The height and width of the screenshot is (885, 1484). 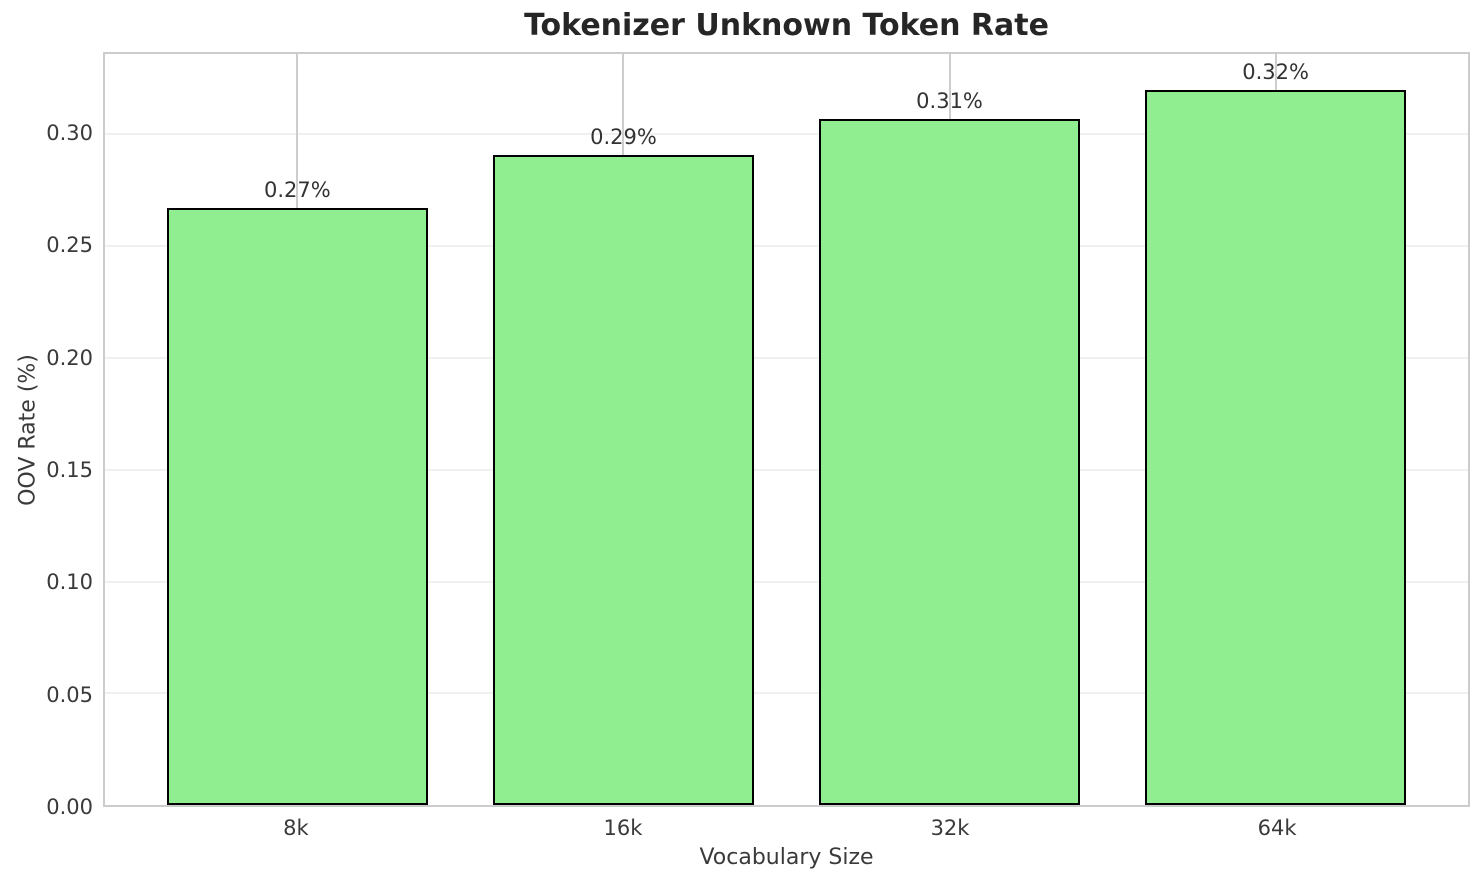 What do you see at coordinates (69, 245) in the screenshot?
I see `y-tick-label: 0.25` at bounding box center [69, 245].